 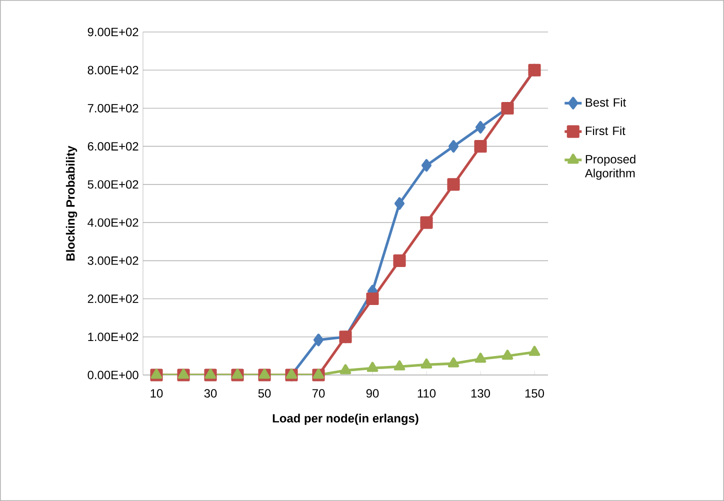 I want to click on x-tick-label: 70, so click(x=318, y=393).